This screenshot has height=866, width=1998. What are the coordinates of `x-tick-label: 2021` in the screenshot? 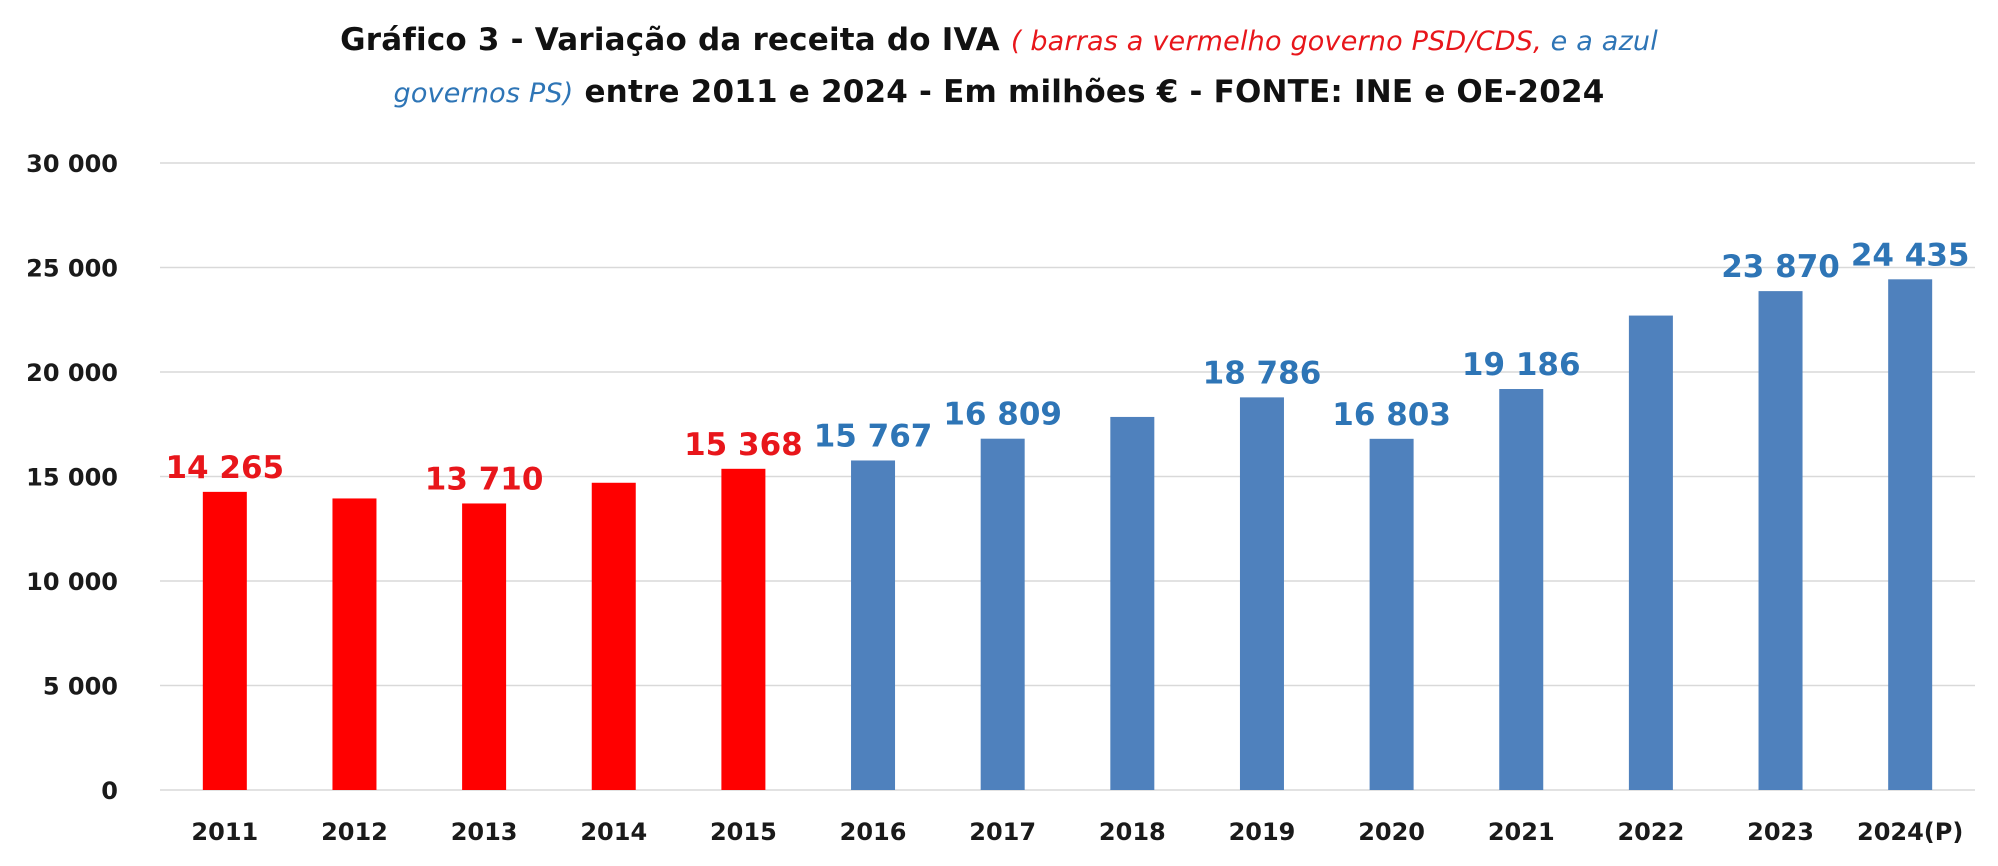 It's located at (1521, 832).